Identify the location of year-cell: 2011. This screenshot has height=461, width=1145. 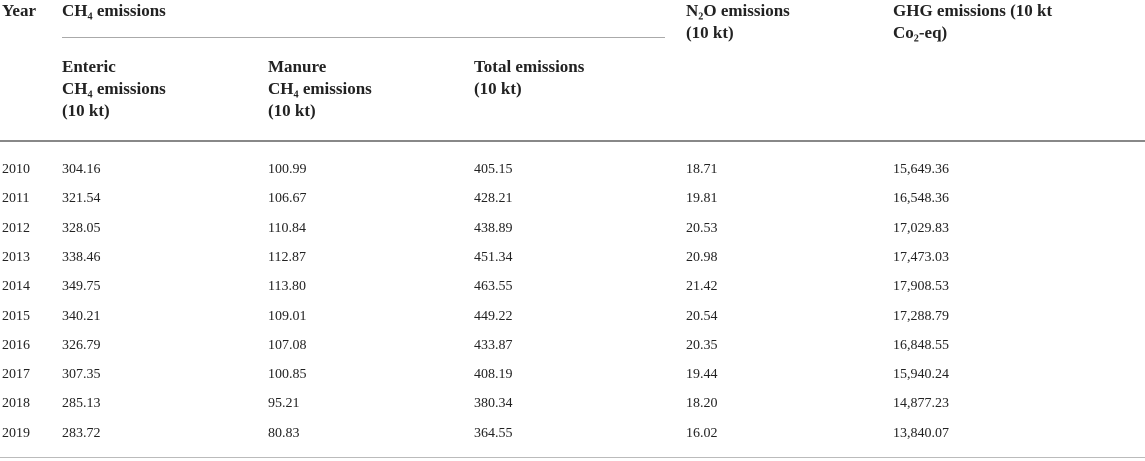
(16, 199).